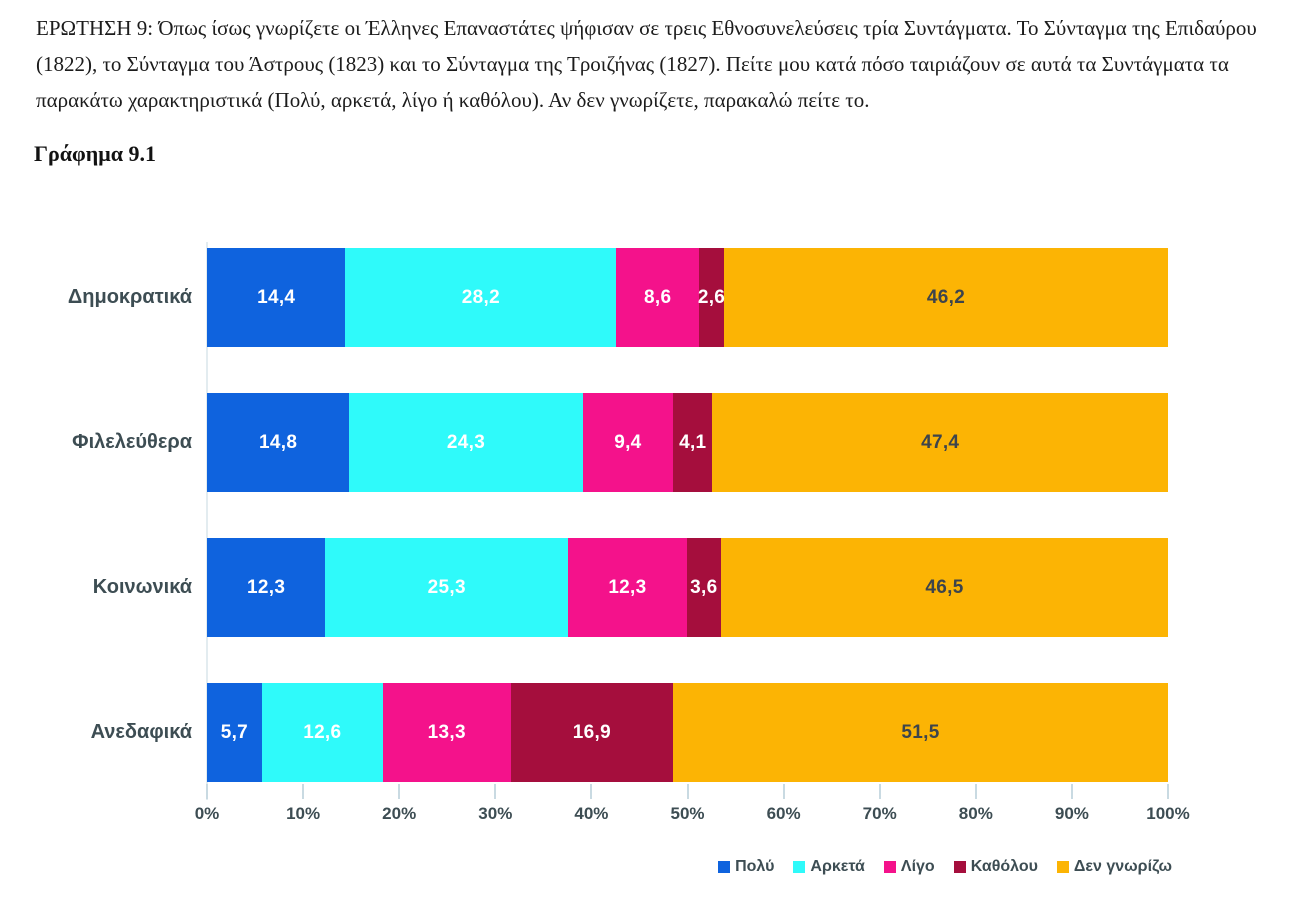  I want to click on category-label: Ανεδαφικά, so click(141, 732).